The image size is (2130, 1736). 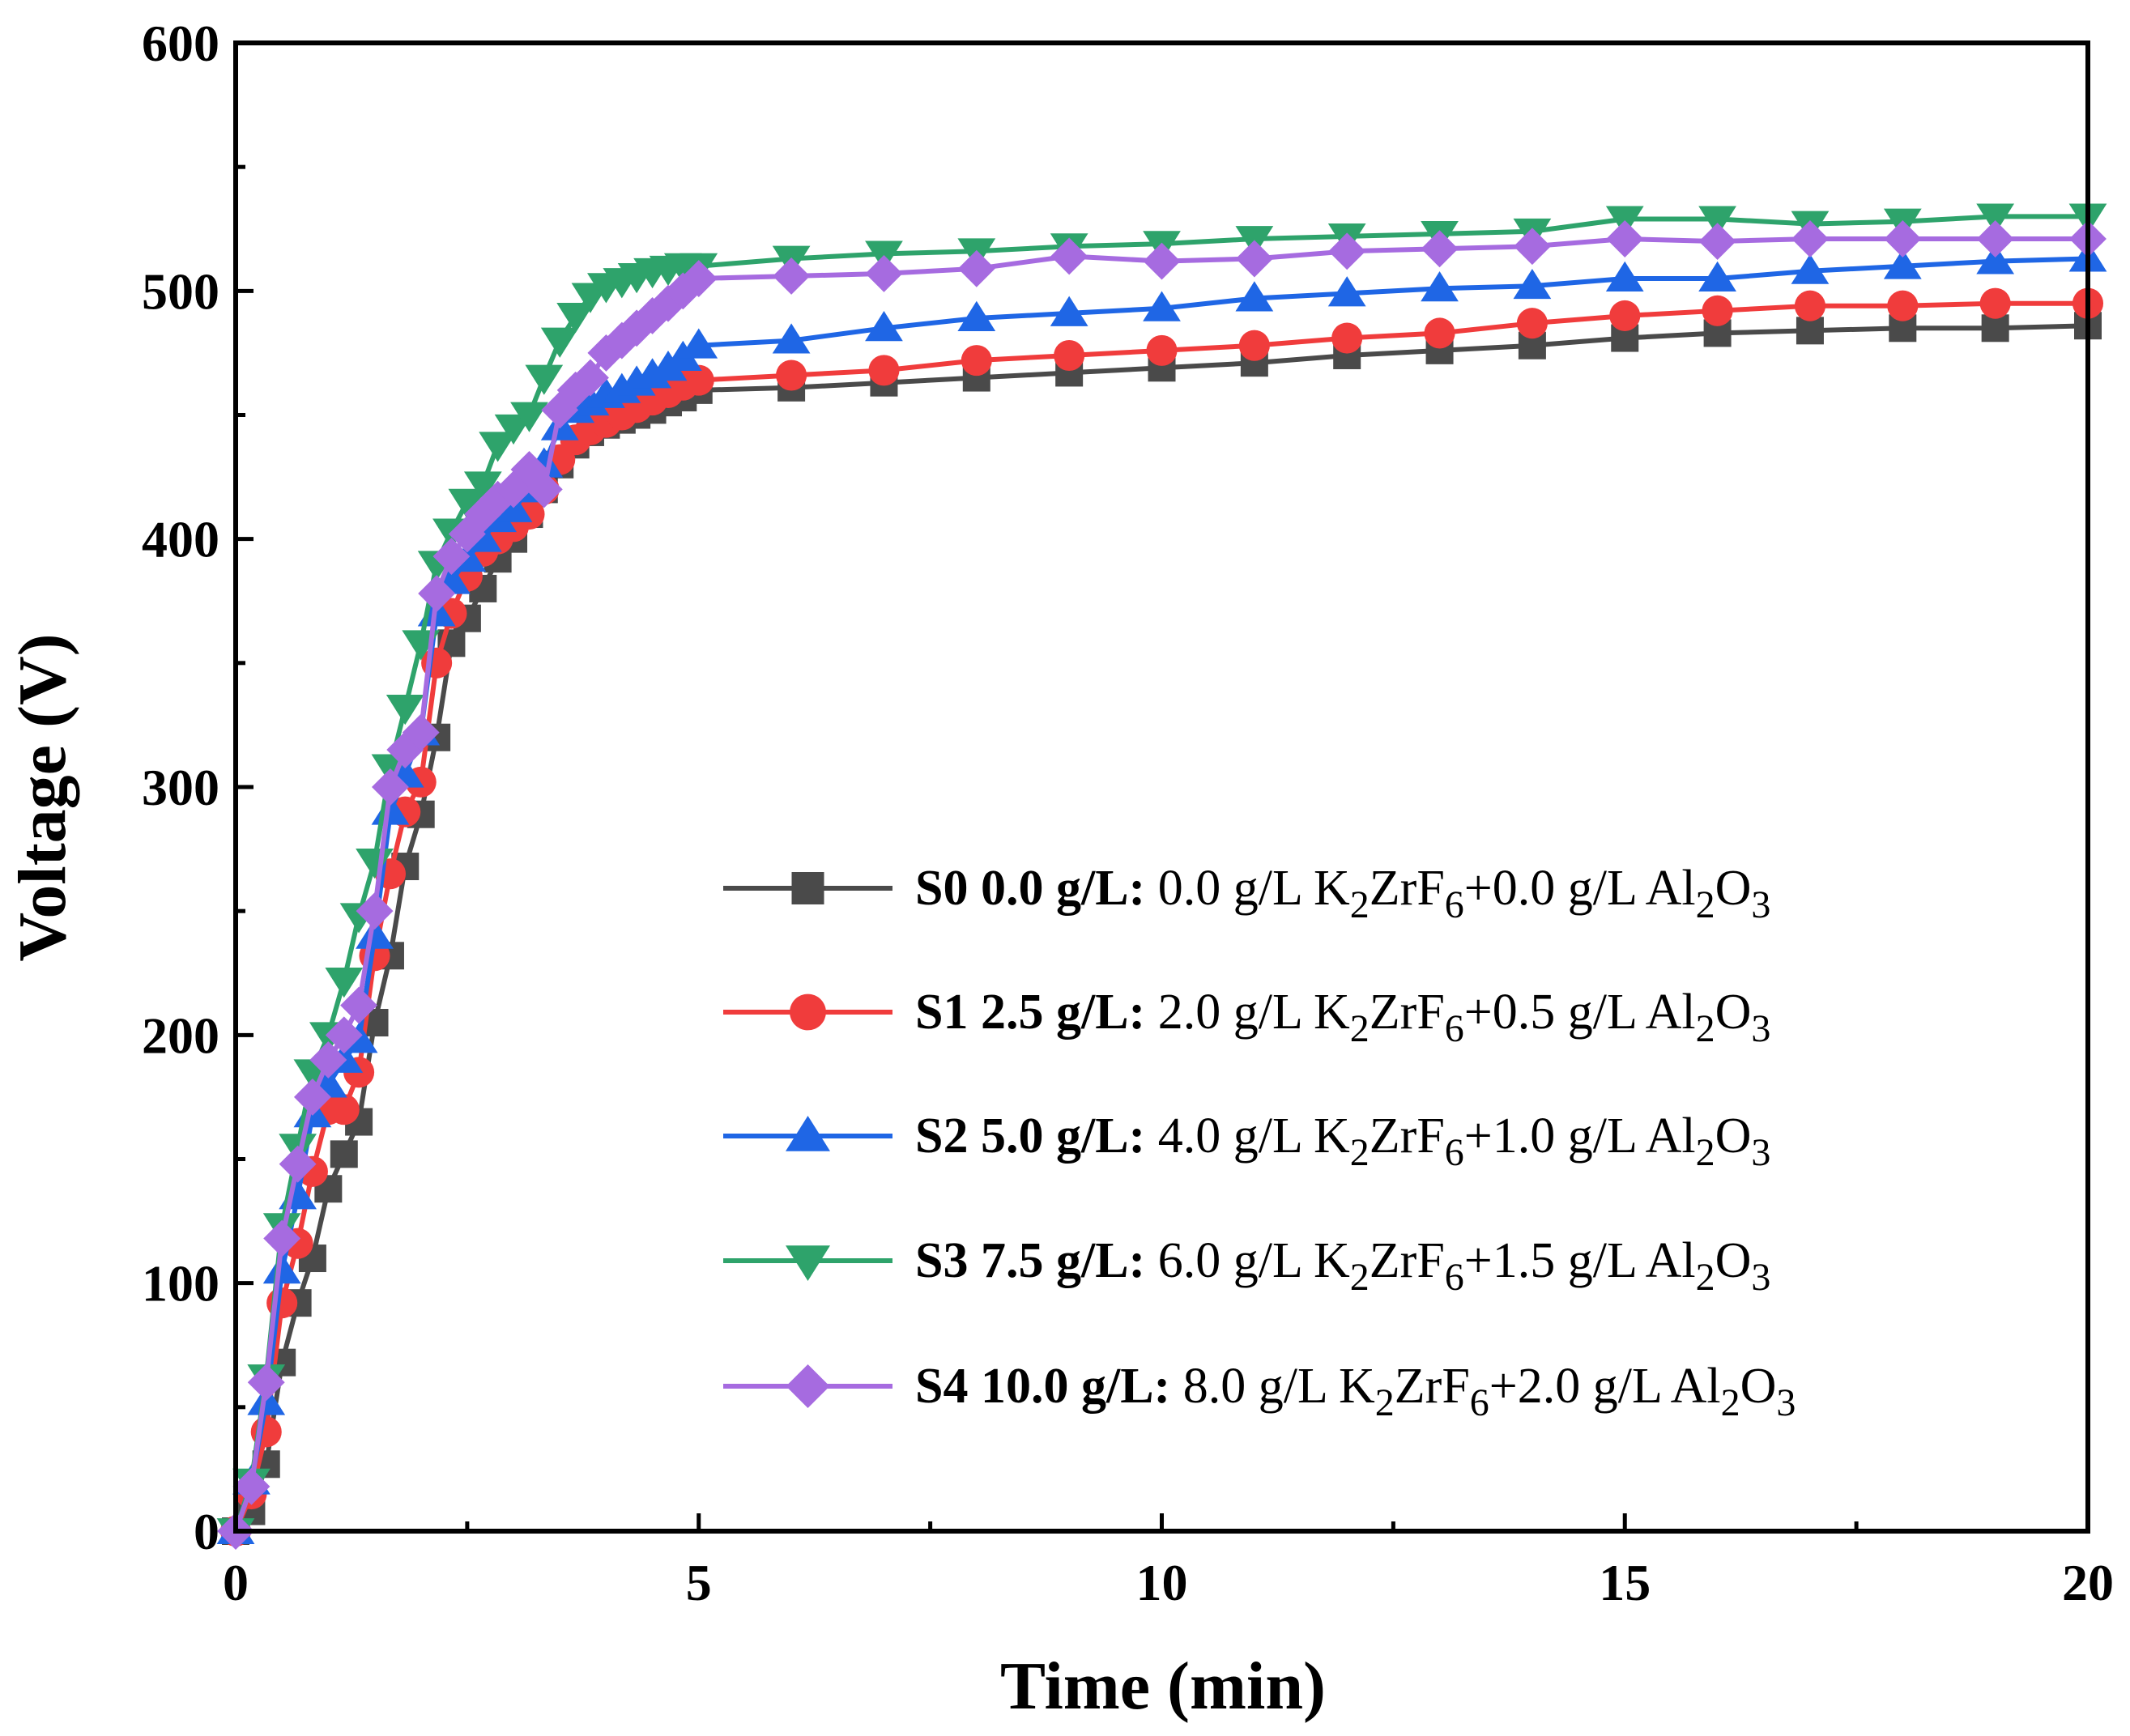 I want to click on legend-text-part: +1.0 g/L Al, so click(x=1580, y=1136).